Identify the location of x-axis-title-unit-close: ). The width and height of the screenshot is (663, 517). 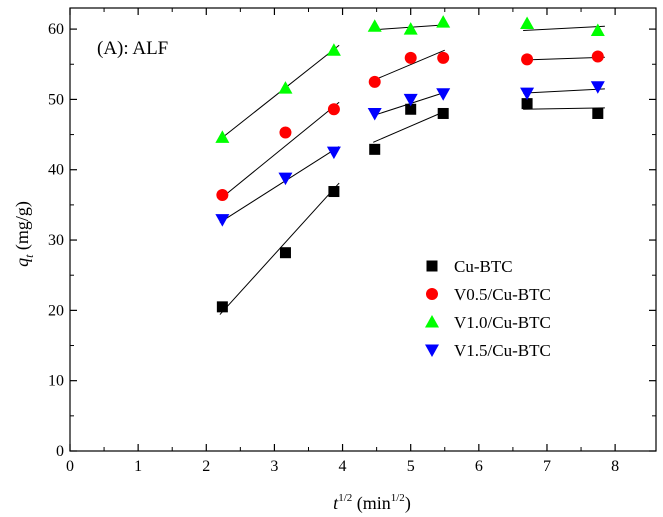
(408, 503).